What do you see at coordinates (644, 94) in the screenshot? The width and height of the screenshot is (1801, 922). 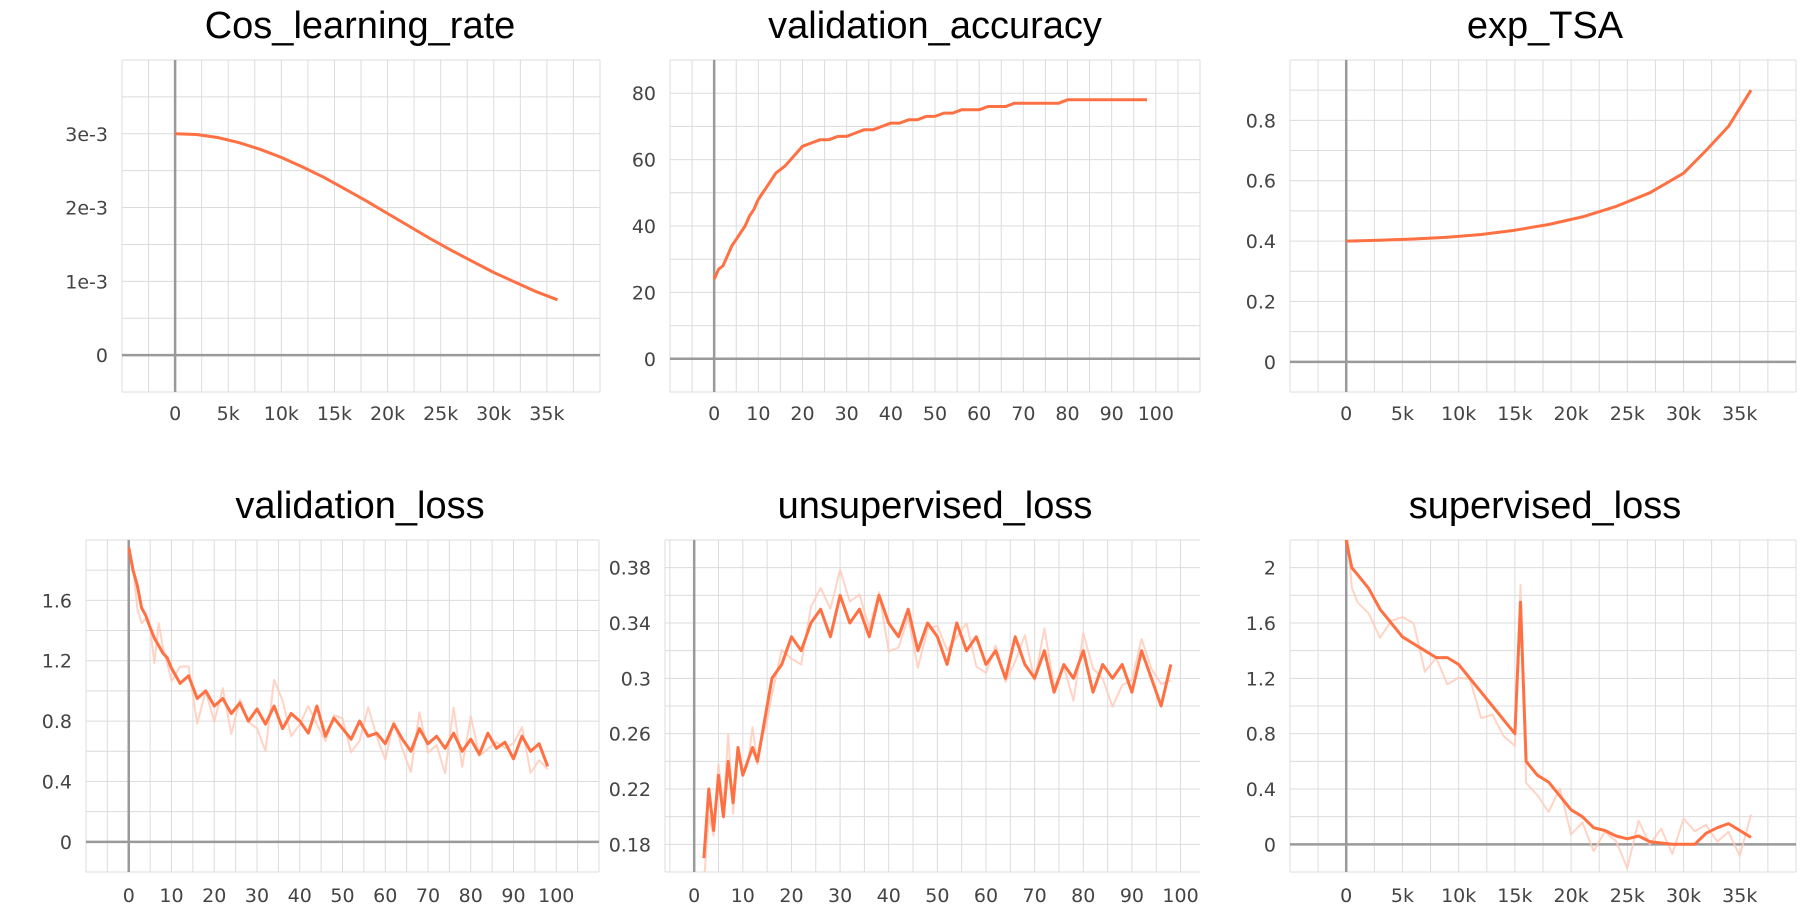 I see `y-tick-label: 80` at bounding box center [644, 94].